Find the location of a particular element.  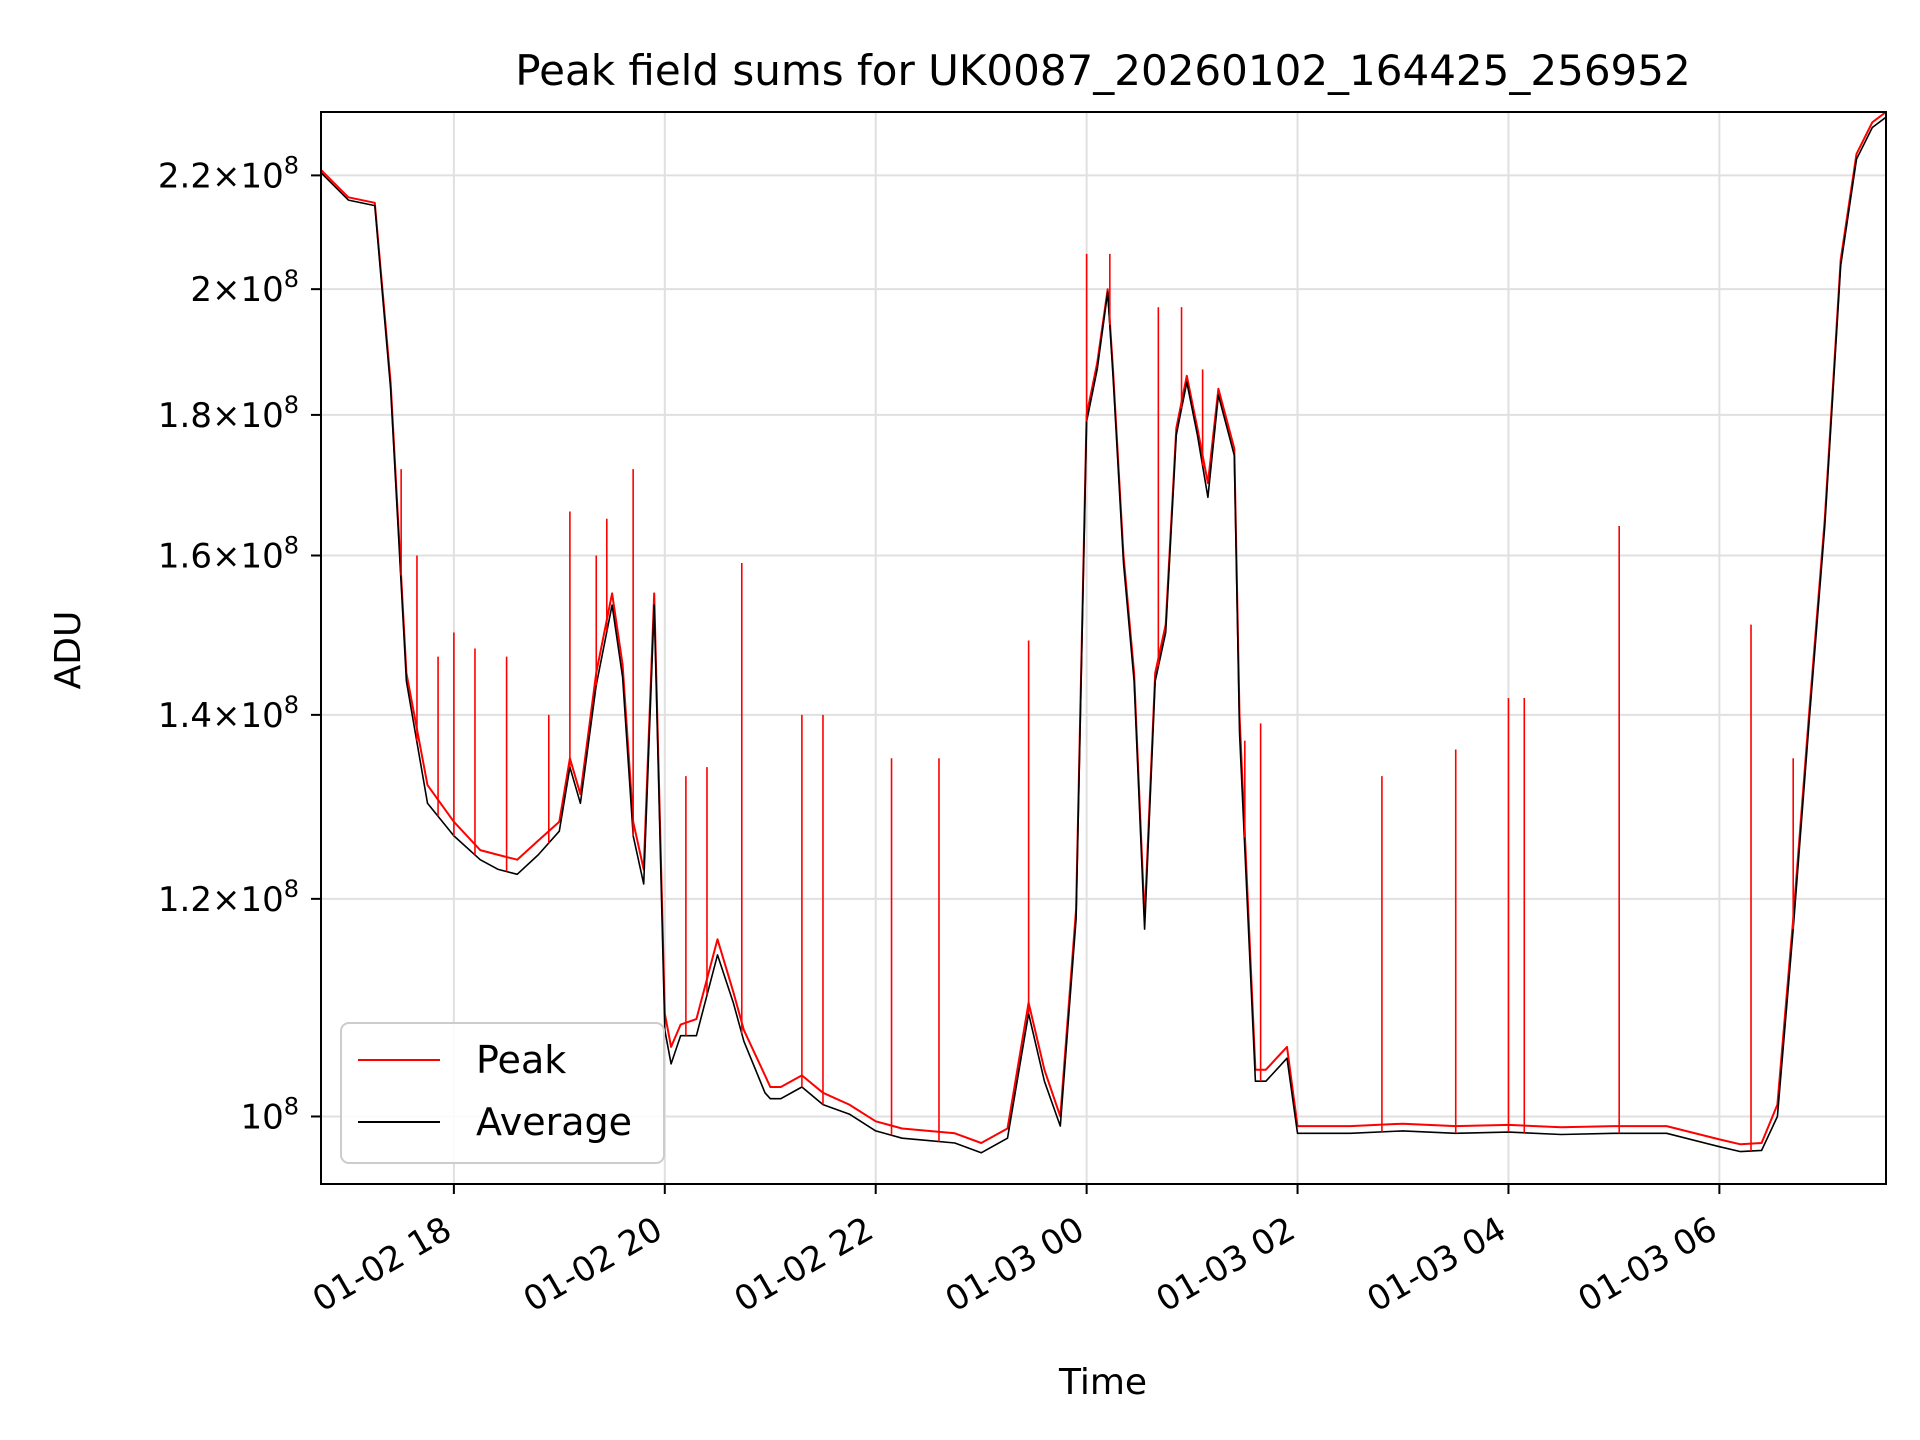

y-tick-label: 1.2×108 is located at coordinates (228, 897).